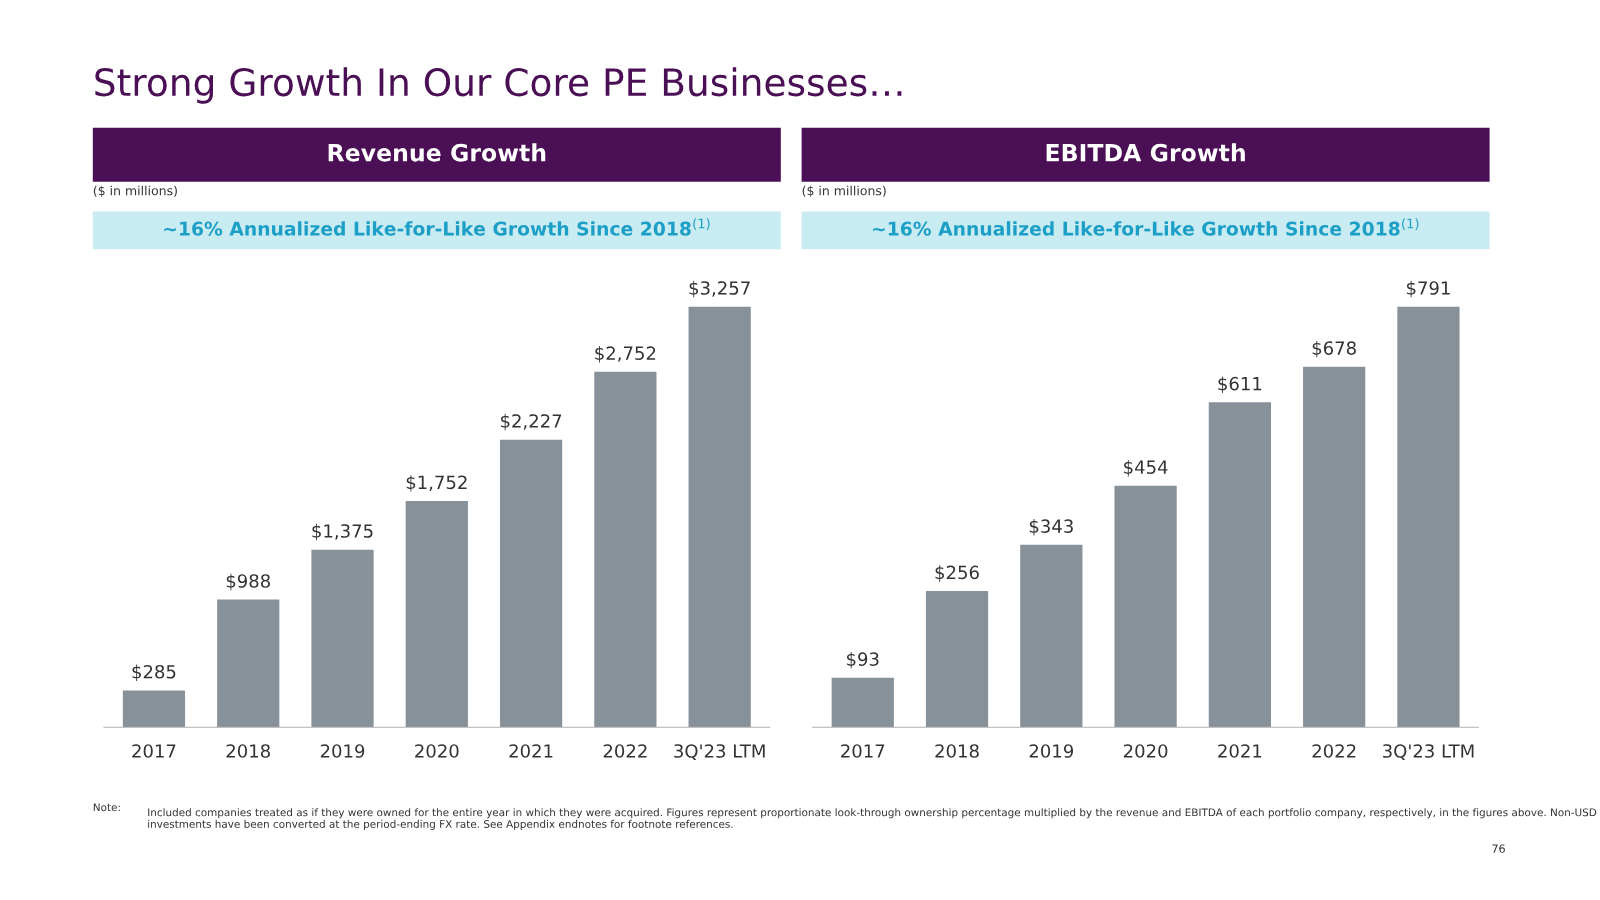 The height and width of the screenshot is (900, 1600). Describe the element at coordinates (1051, 527) in the screenshot. I see `data-label: $343` at that location.